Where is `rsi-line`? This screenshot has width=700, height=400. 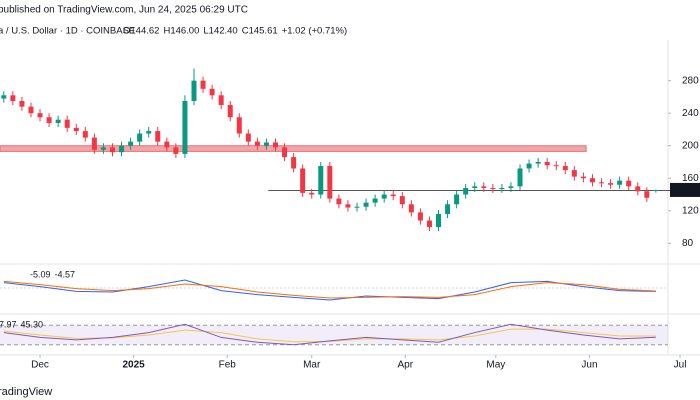
rsi-line is located at coordinates (329, 334).